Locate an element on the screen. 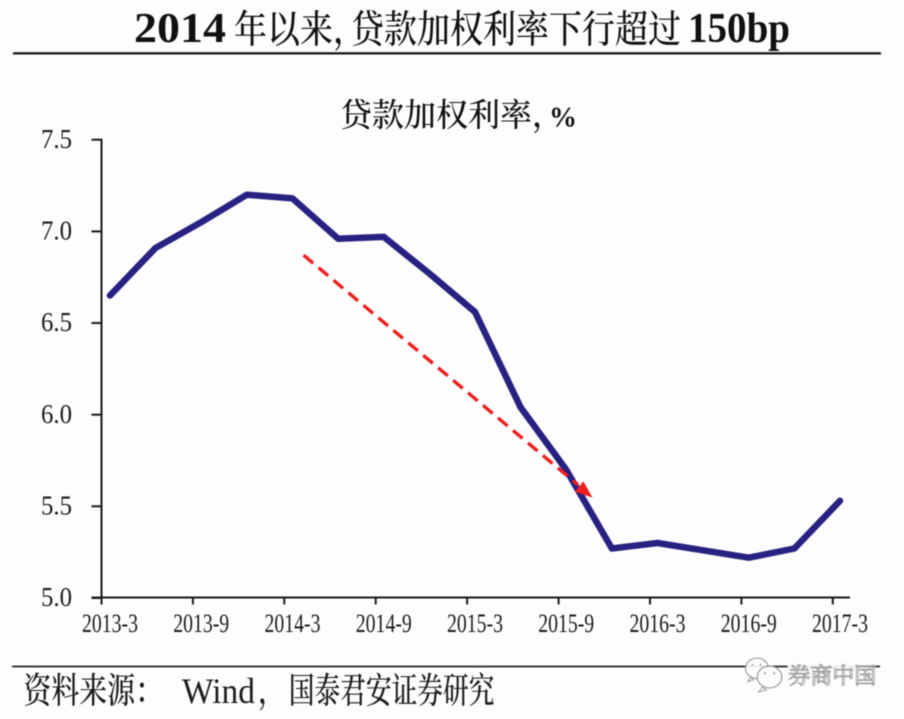 Image resolution: width=904 pixels, height=719 pixels. svg-text: 2016-3 is located at coordinates (658, 623).